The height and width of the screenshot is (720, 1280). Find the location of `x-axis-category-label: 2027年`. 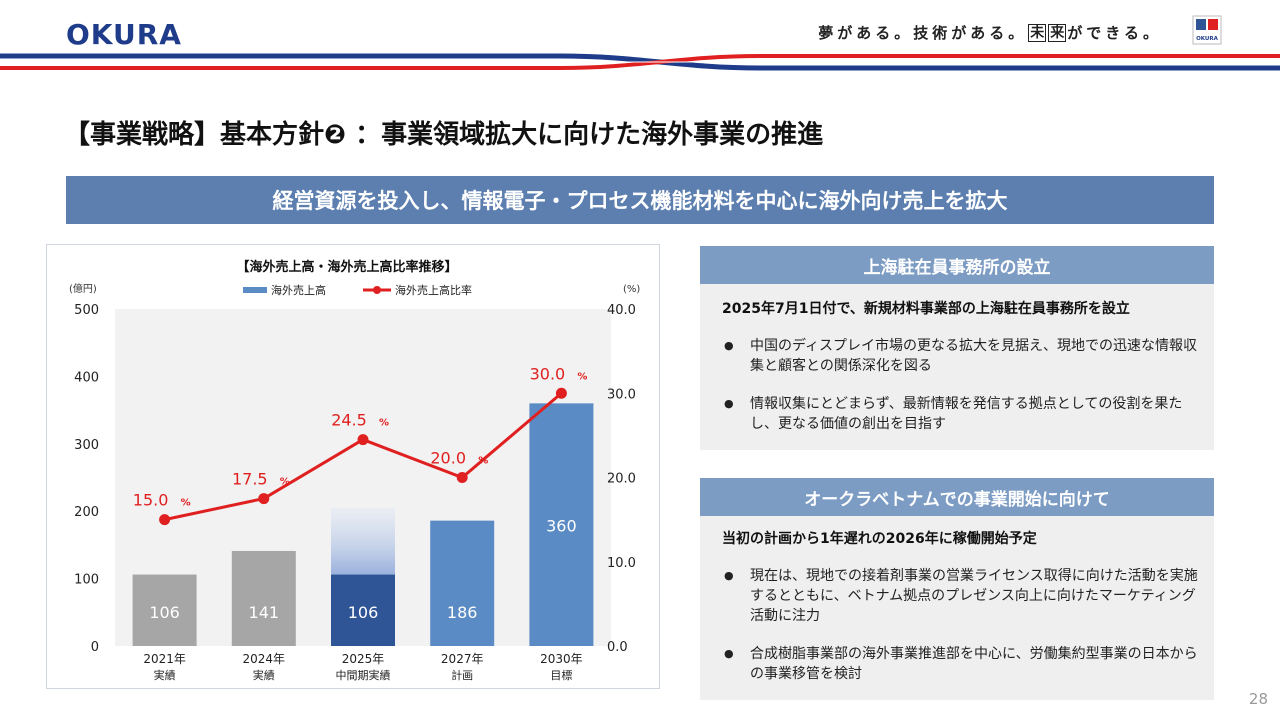

x-axis-category-label: 2027年 is located at coordinates (462, 659).